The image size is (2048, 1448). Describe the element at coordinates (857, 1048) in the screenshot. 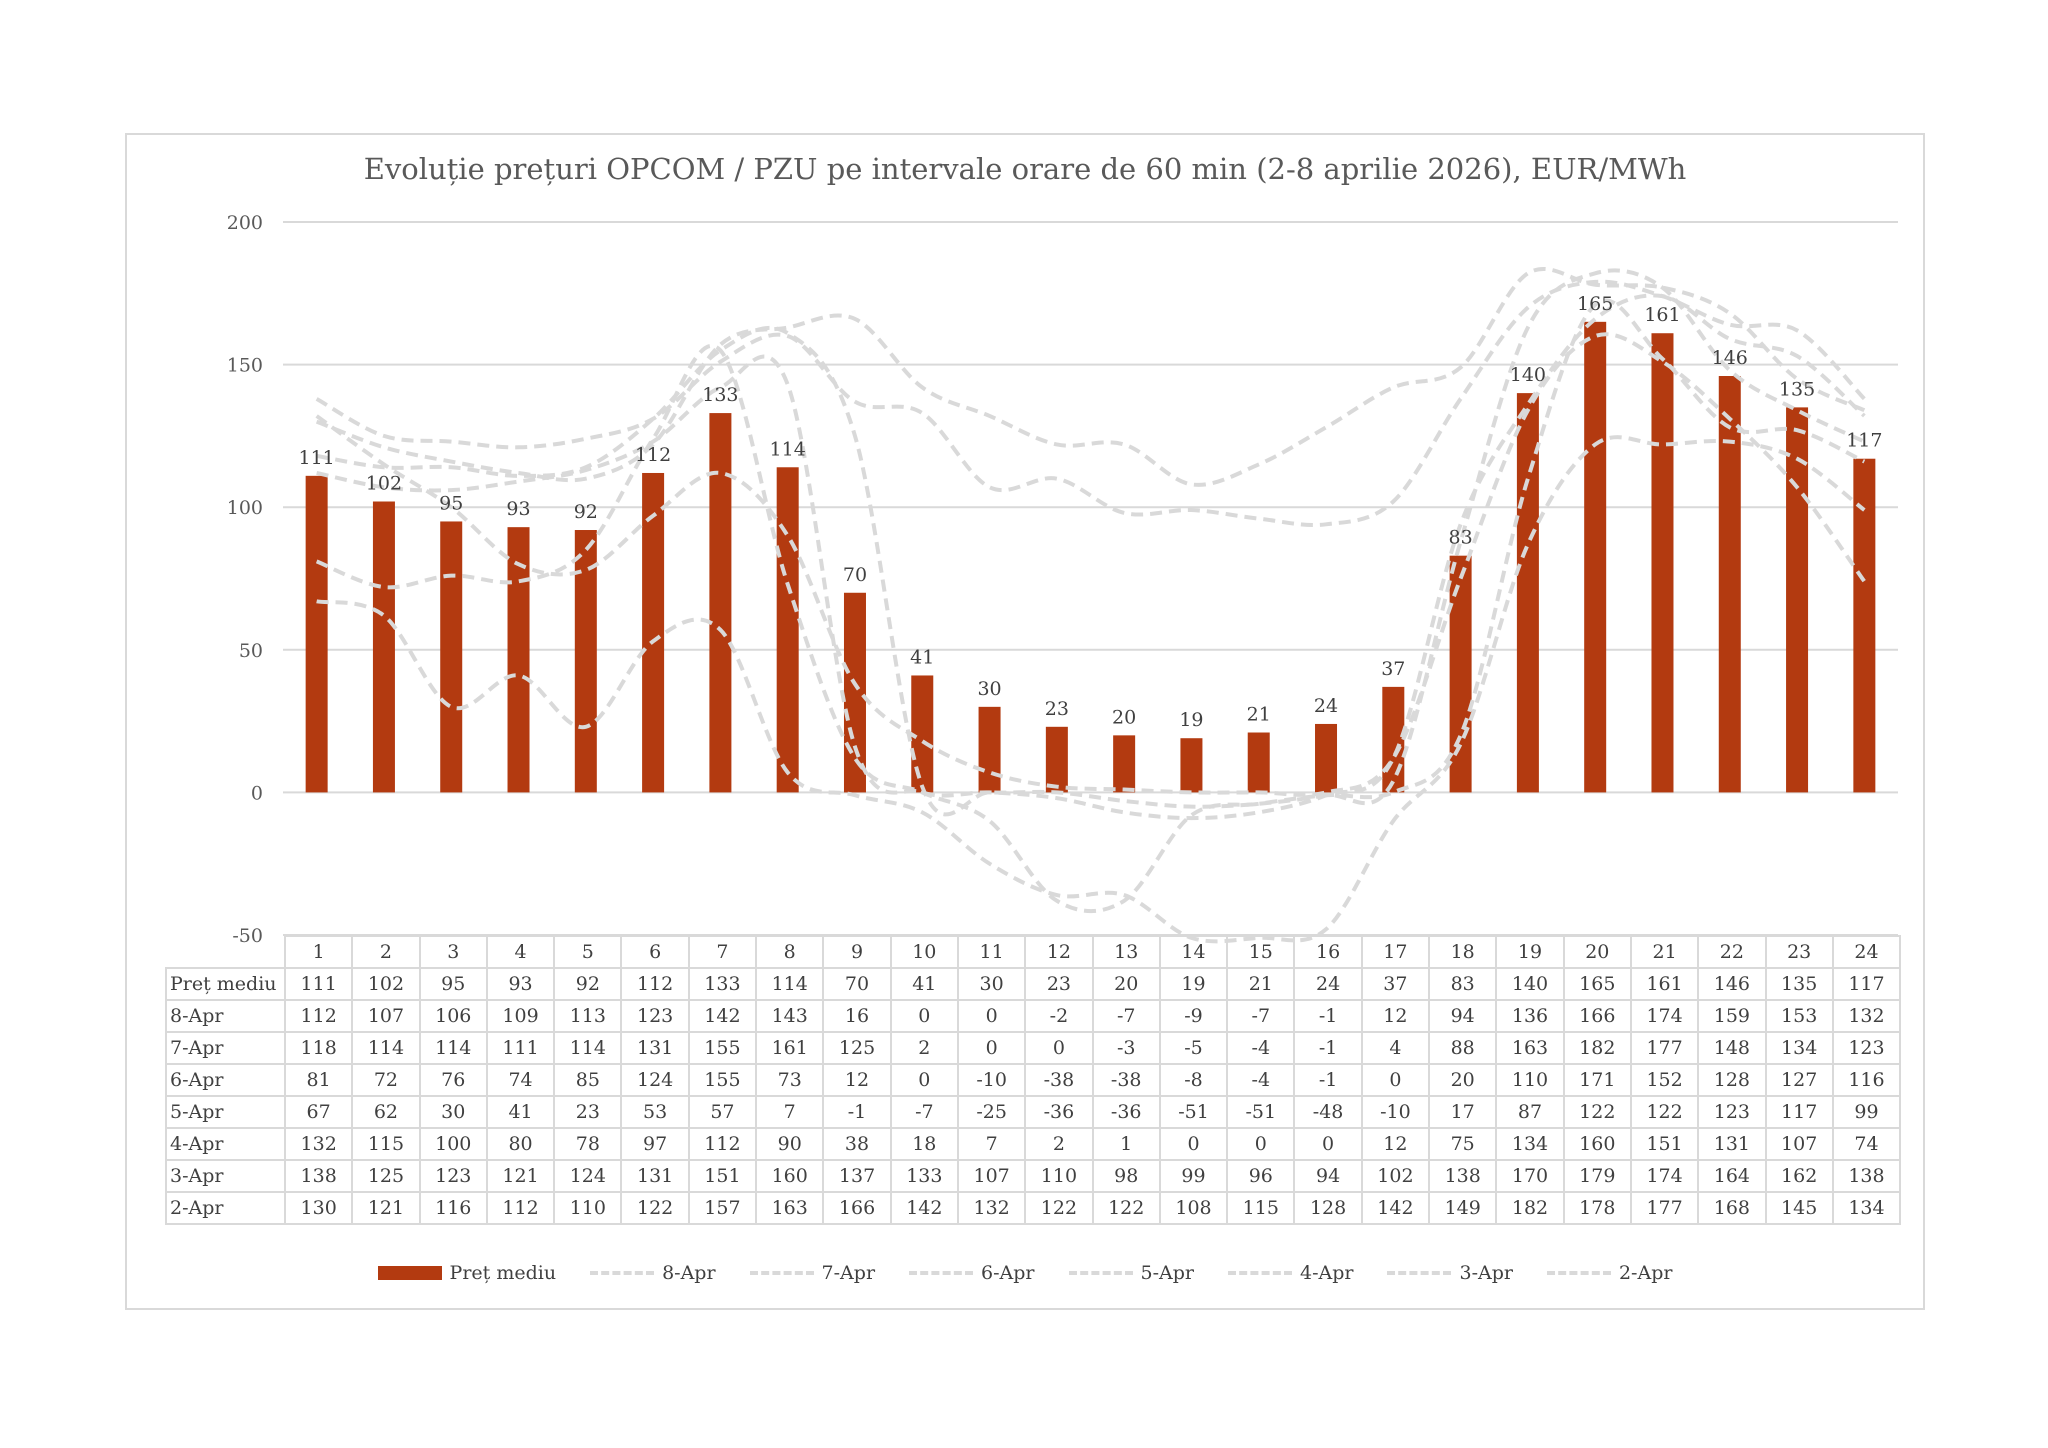

I see `table-cell: 125` at that location.